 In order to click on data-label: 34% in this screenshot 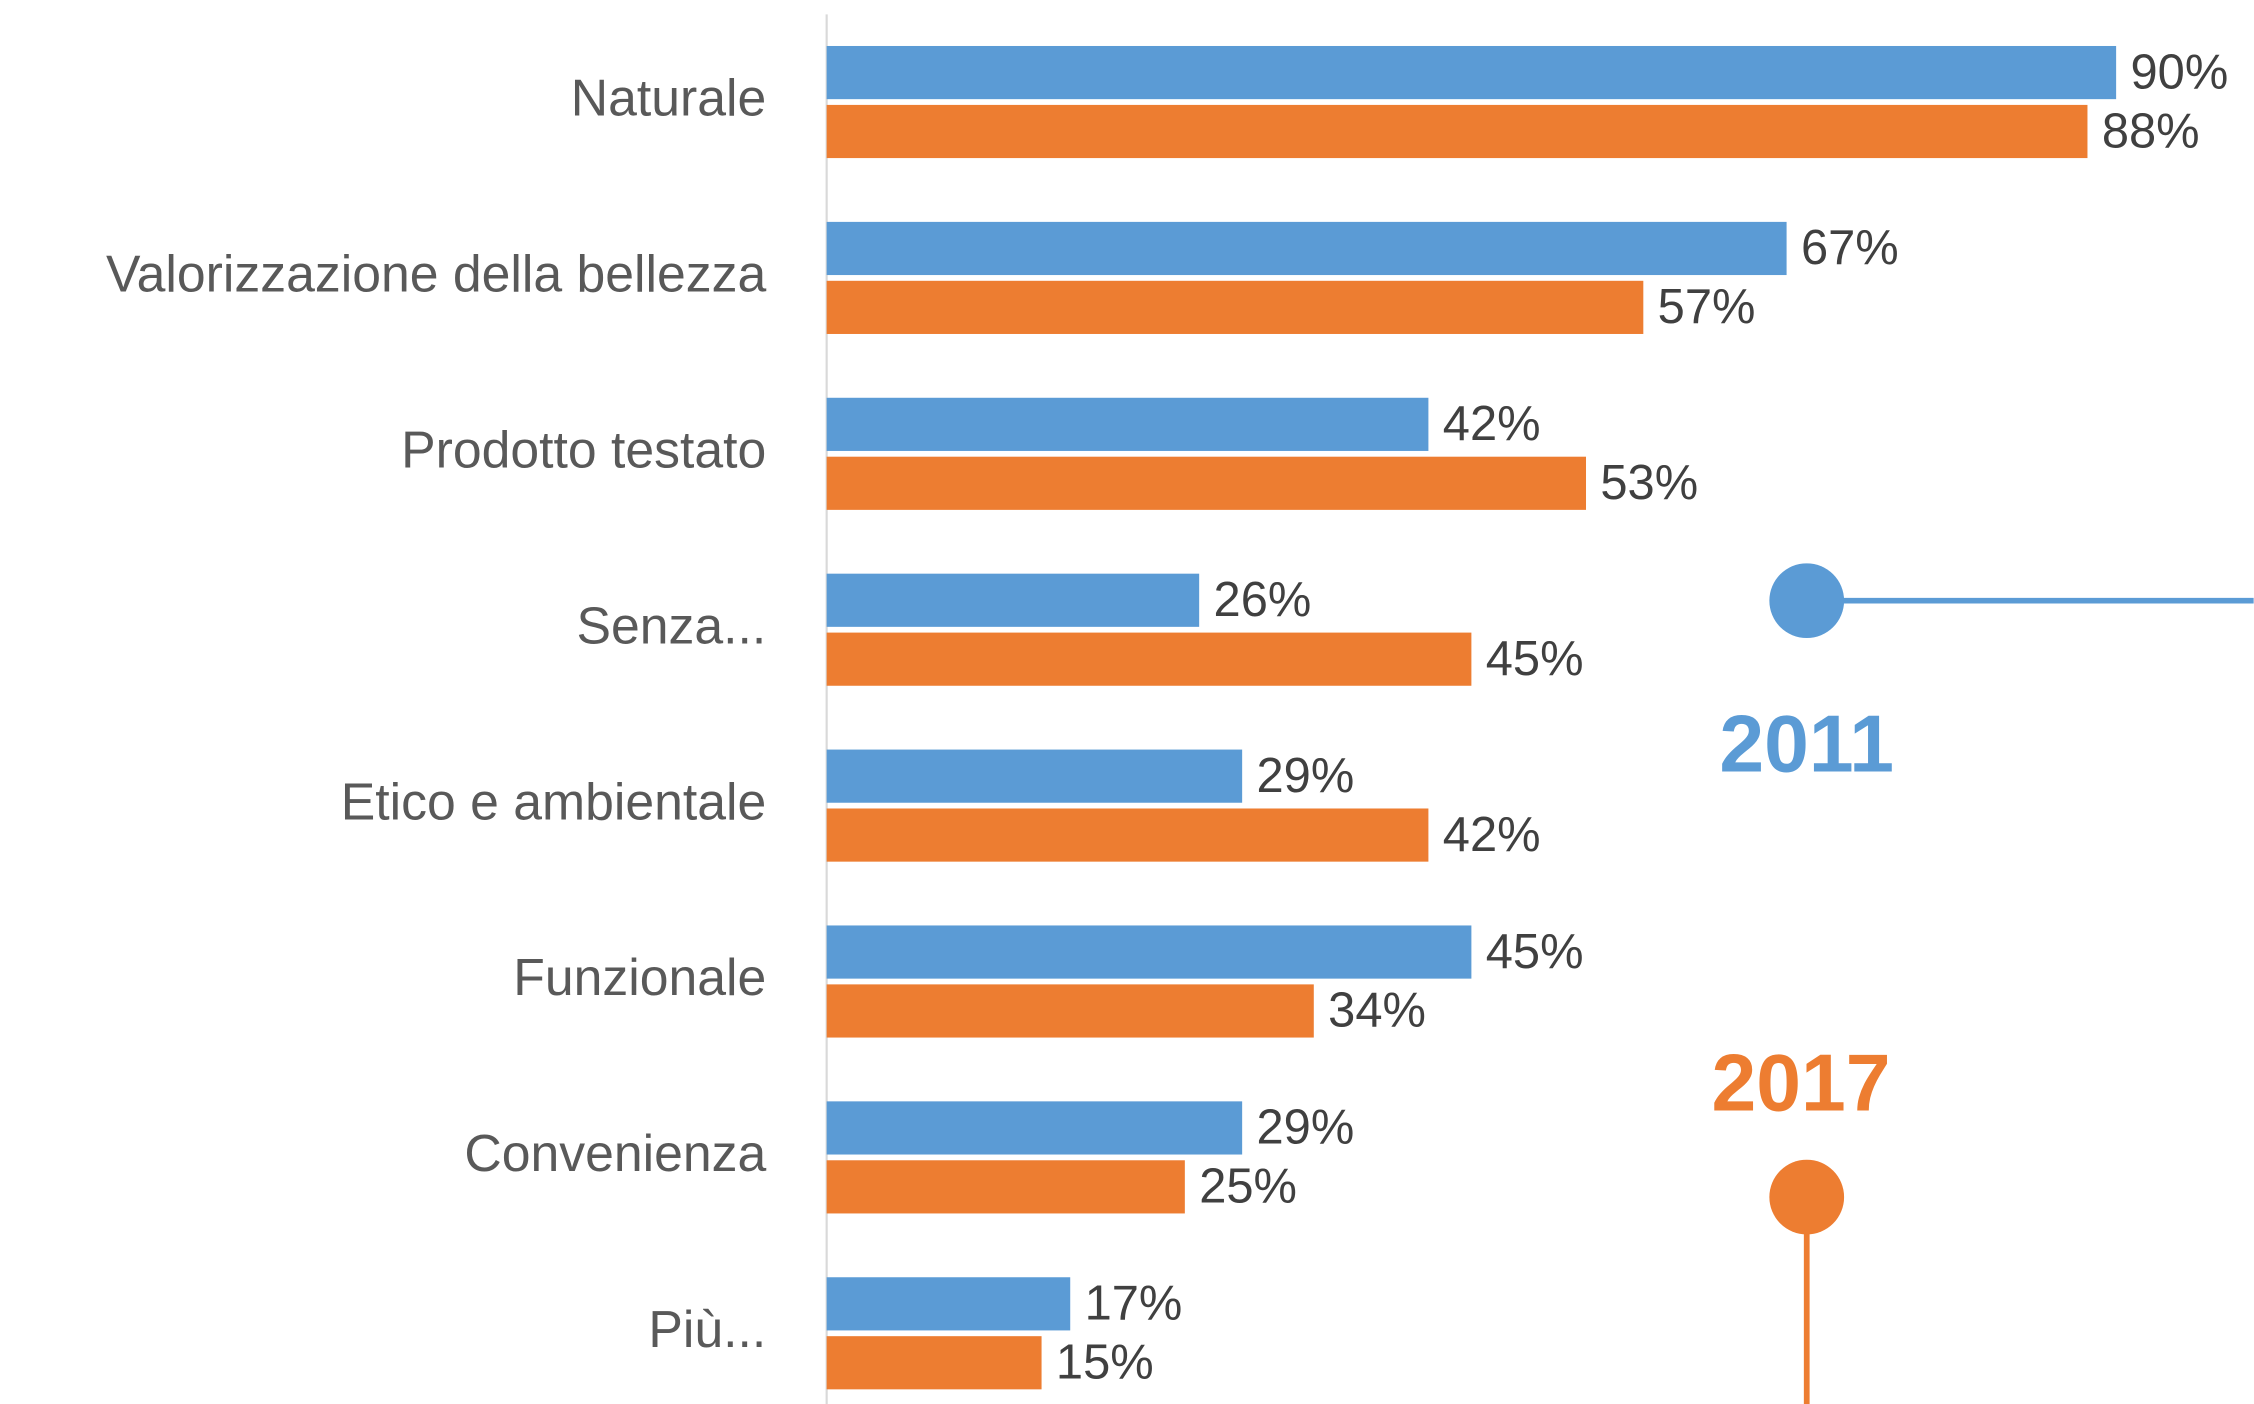, I will do `click(1377, 1011)`.